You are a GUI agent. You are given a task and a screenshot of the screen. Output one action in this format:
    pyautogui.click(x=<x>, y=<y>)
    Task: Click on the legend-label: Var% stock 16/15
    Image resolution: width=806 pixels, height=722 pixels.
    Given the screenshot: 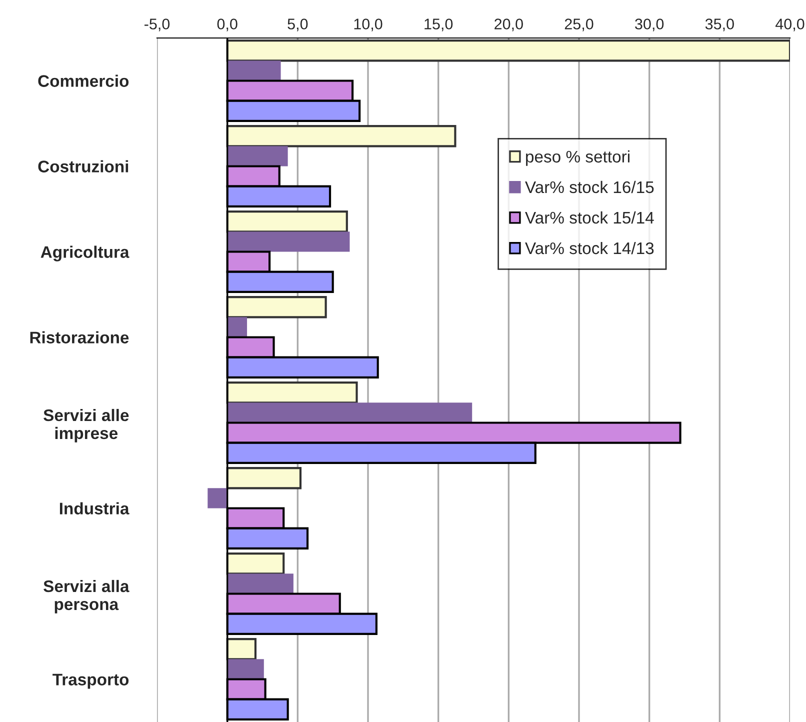 What is the action you would take?
    pyautogui.click(x=589, y=187)
    